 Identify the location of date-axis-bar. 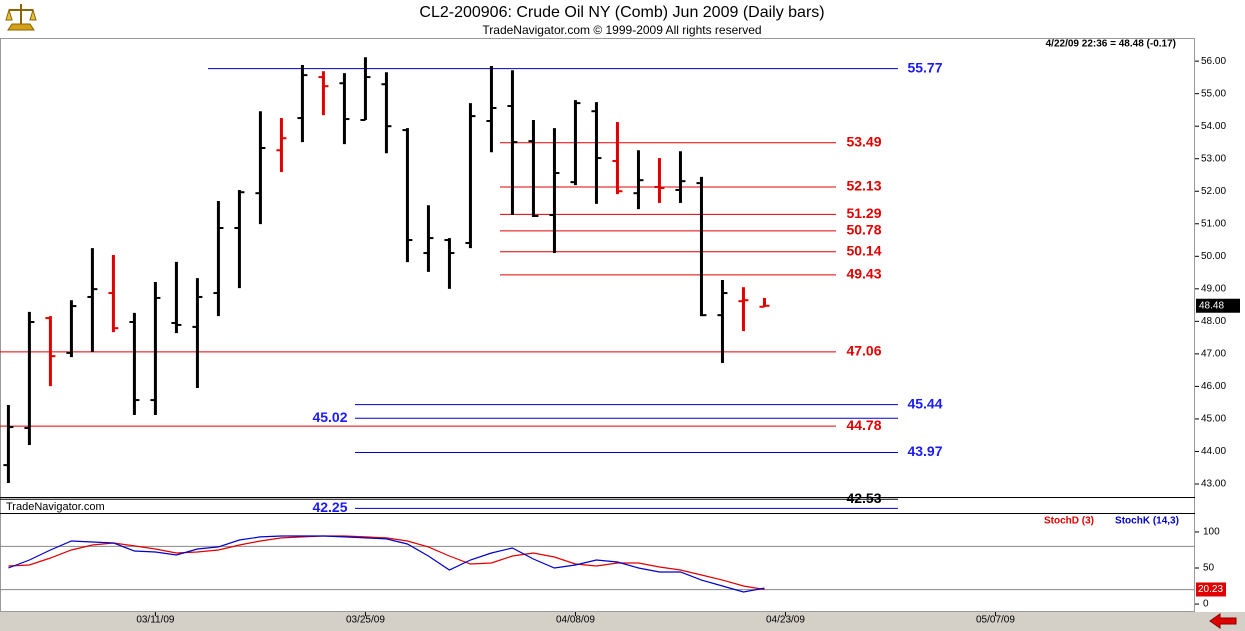
(622, 621).